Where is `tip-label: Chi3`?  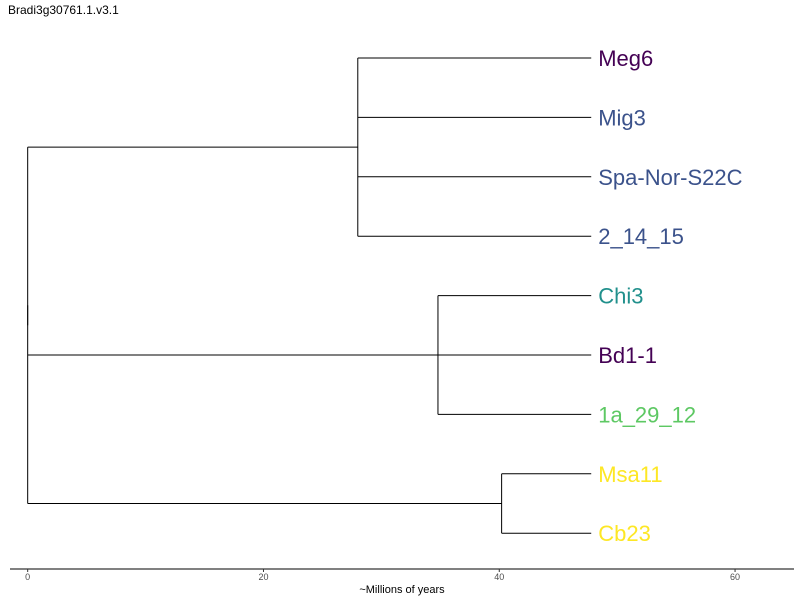 tip-label: Chi3 is located at coordinates (620, 296).